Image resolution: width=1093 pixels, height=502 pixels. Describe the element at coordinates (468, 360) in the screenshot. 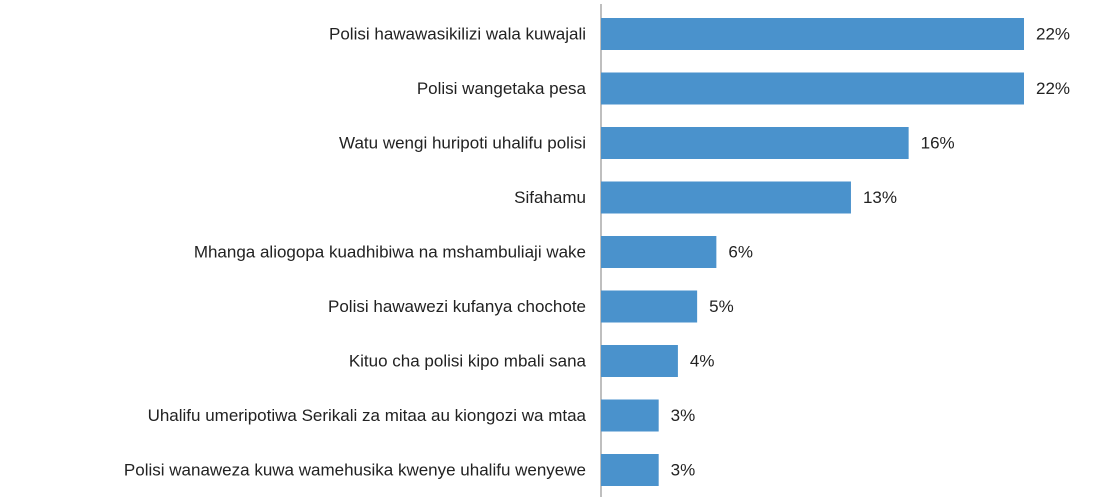

I see `category-label: Kituo cha polisi kipo mbali sana` at that location.